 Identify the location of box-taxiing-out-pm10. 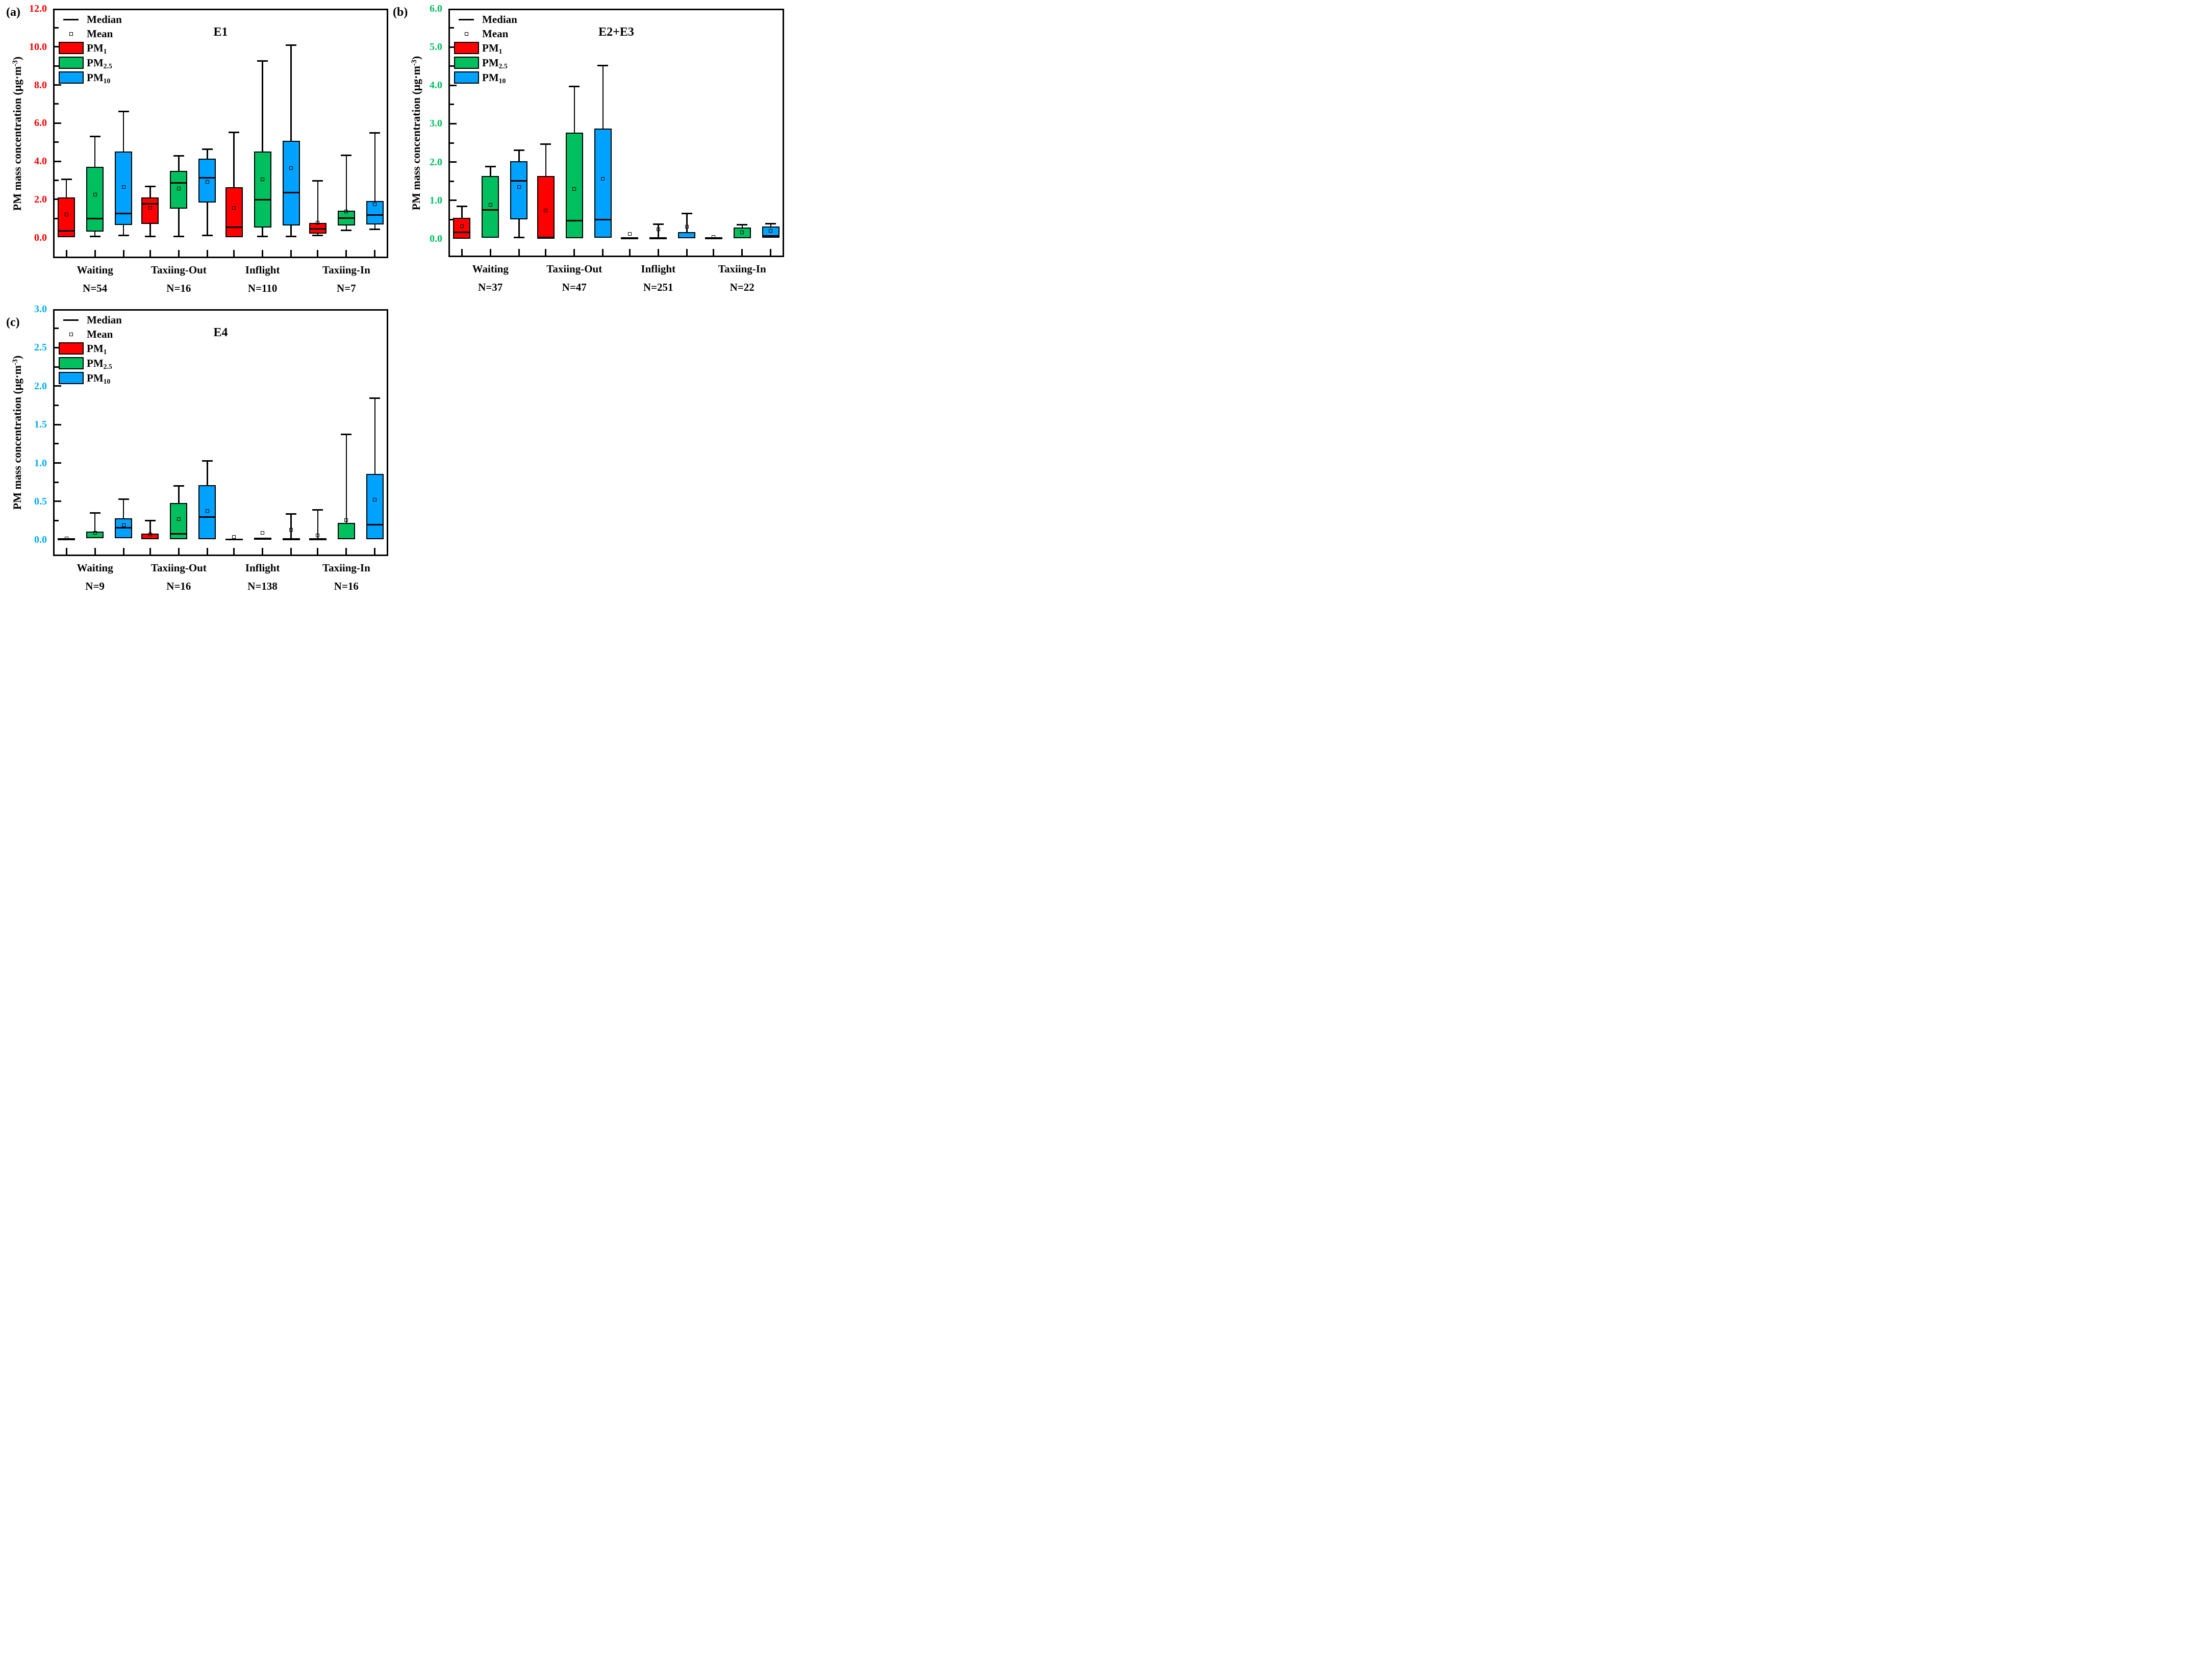
(207, 180).